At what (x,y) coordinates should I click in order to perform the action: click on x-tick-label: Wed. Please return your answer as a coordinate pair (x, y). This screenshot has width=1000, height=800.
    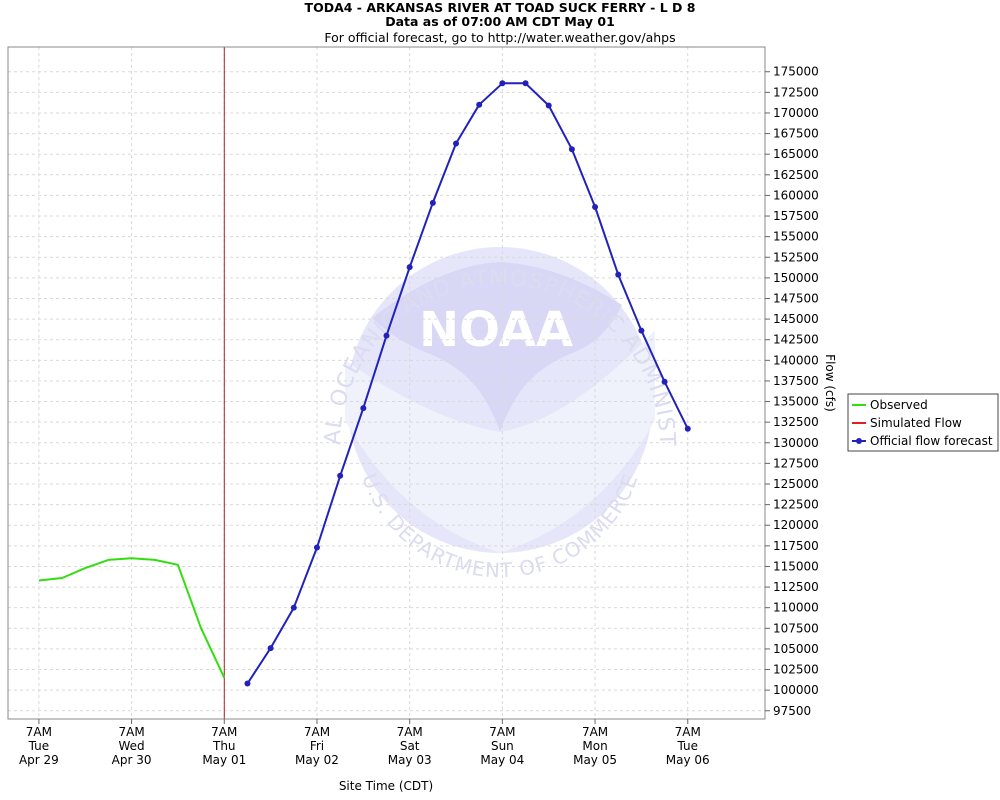
    Looking at the image, I should click on (132, 746).